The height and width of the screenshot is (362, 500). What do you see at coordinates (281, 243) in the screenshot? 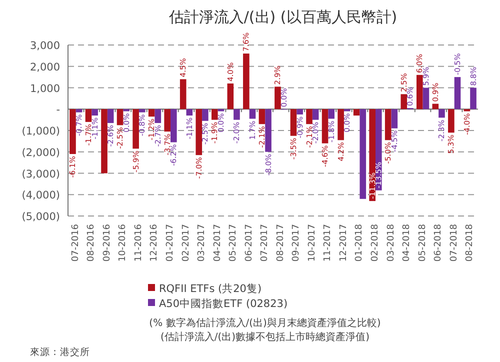
I see `x-tick-label: 08-2017` at bounding box center [281, 243].